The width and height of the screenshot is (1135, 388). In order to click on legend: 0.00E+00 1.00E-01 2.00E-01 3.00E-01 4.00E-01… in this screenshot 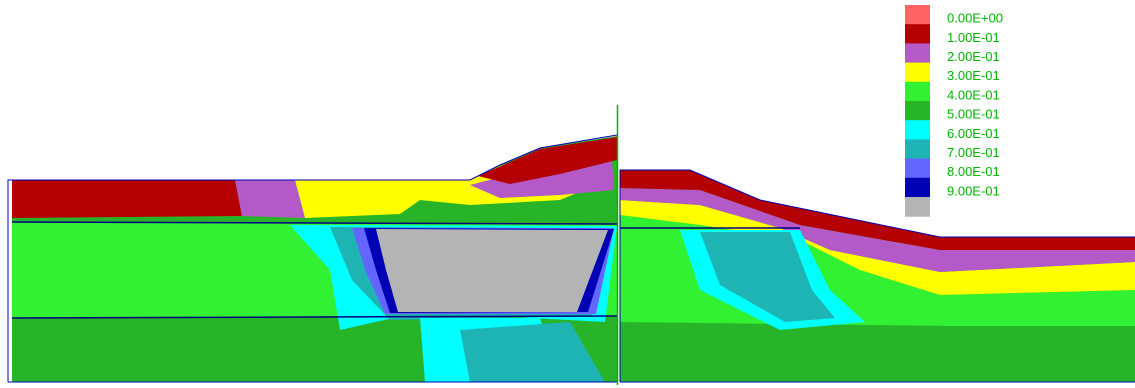, I will do `click(954, 111)`.